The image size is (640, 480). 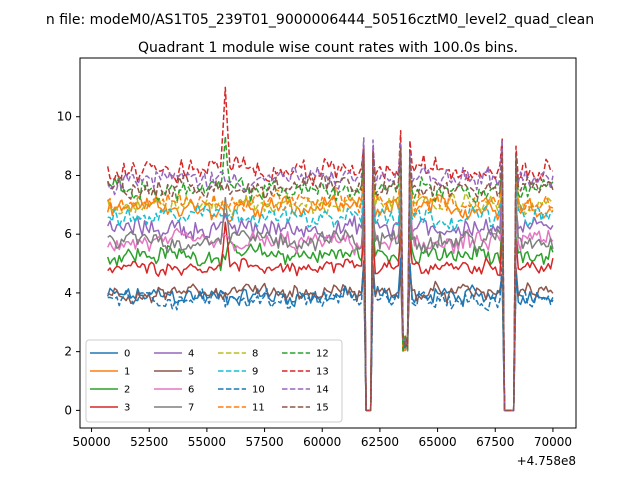 I want to click on legend-label-8: 8, so click(x=255, y=354).